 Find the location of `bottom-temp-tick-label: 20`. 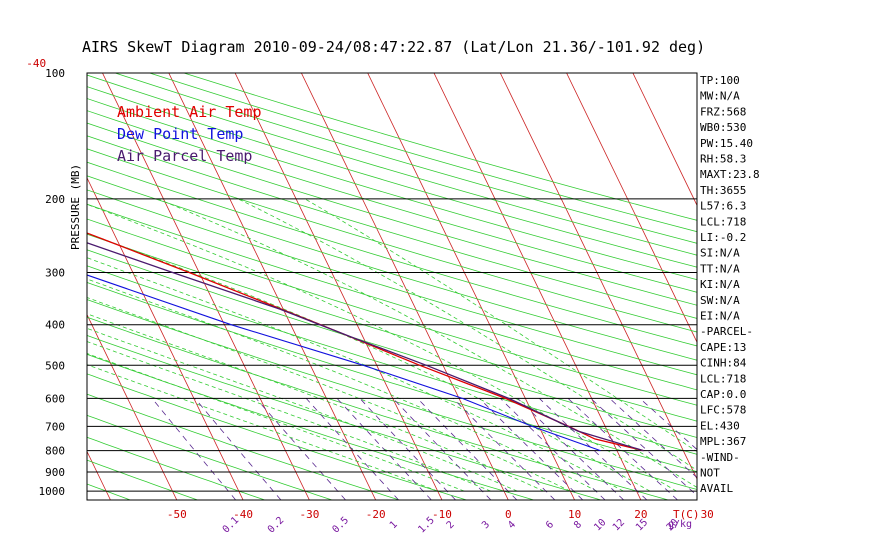

bottom-temp-tick-label: 20 is located at coordinates (640, 514).